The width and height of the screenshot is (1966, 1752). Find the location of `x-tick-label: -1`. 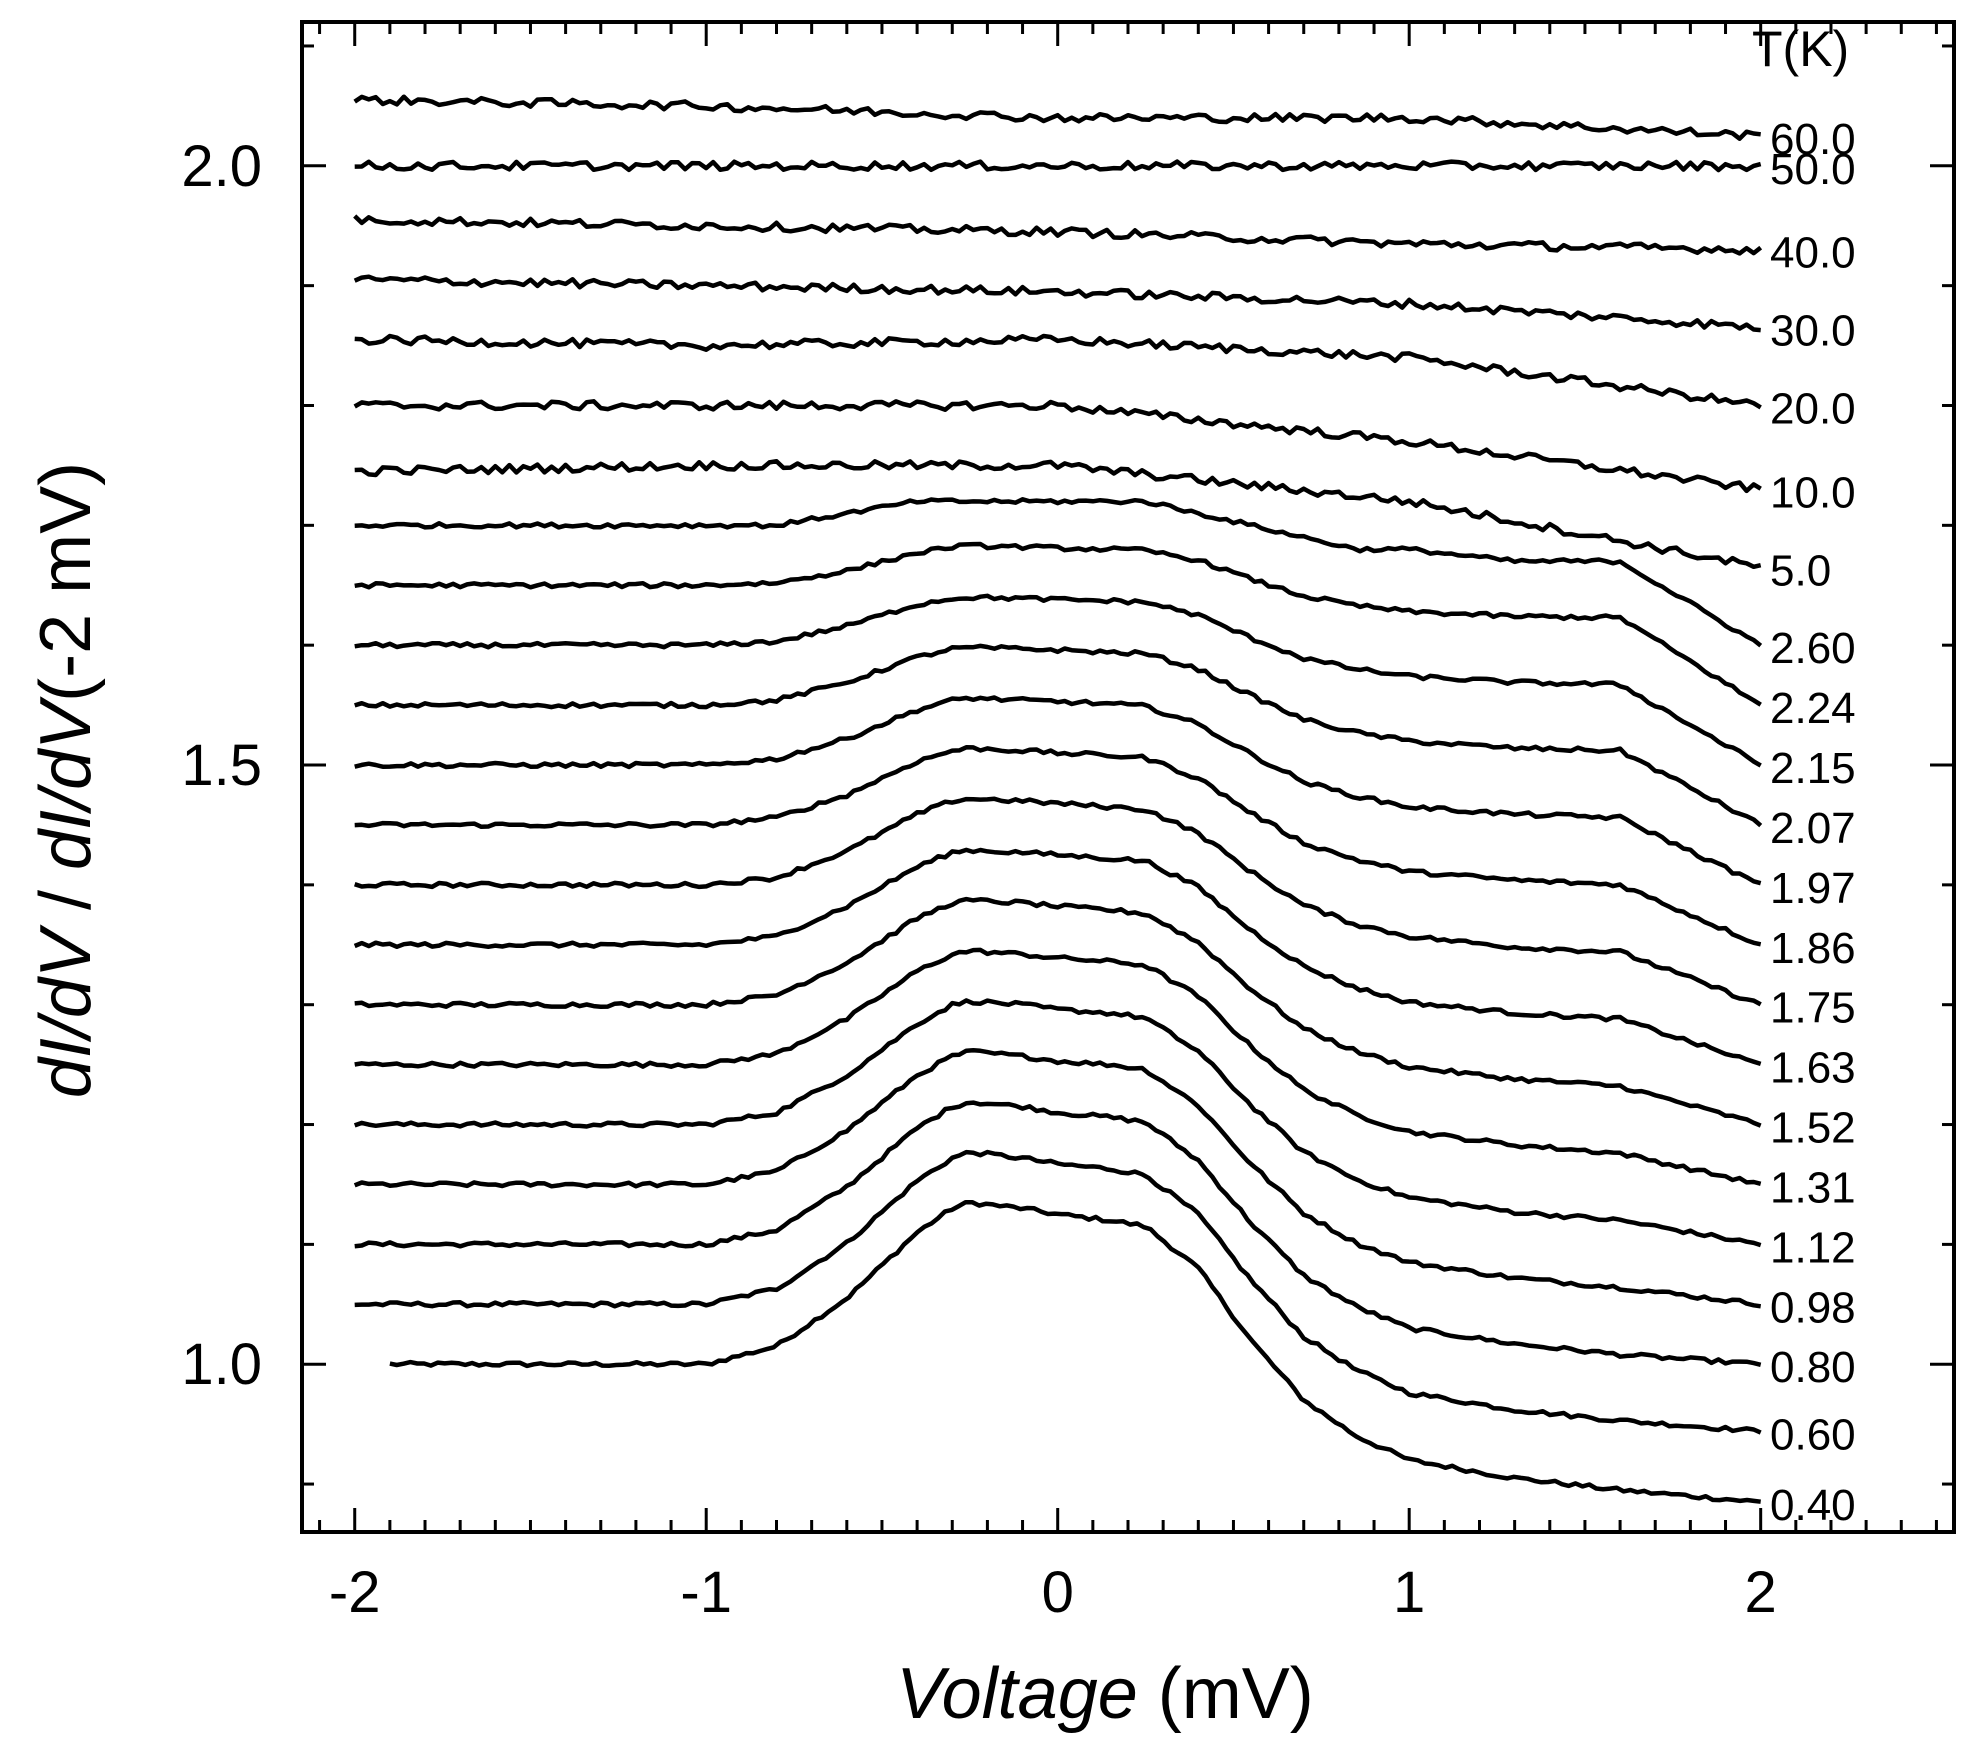

x-tick-label: -1 is located at coordinates (706, 1592).